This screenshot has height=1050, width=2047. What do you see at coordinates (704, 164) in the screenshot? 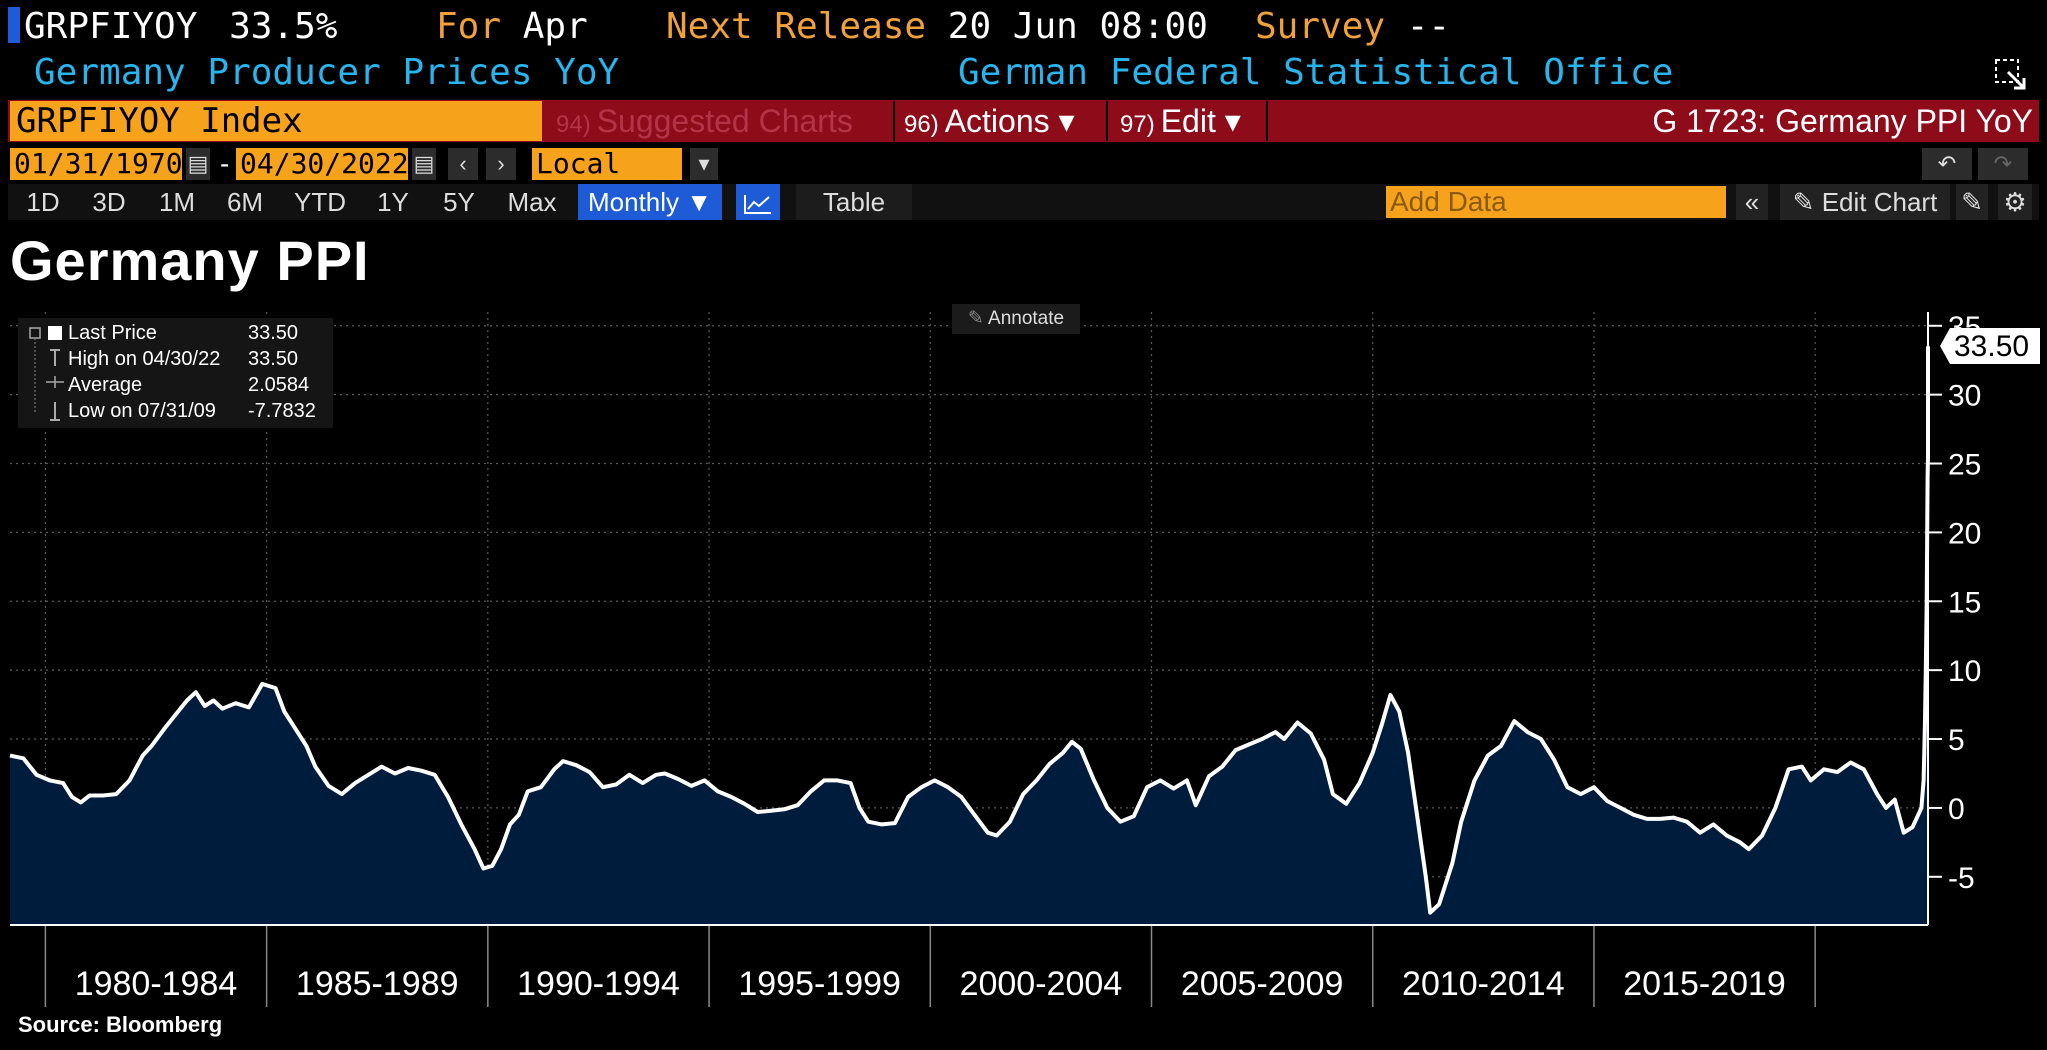
I see `chevron-down-icon: ▾` at bounding box center [704, 164].